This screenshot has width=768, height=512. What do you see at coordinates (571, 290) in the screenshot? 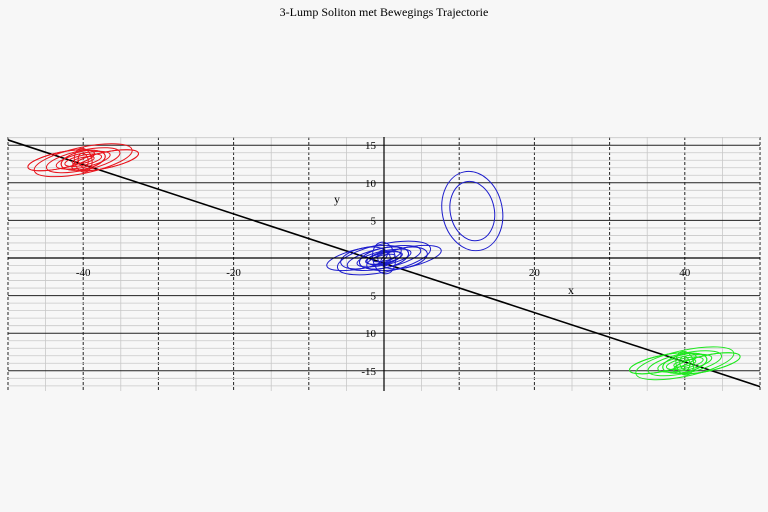
I see `x-axis-label: x` at bounding box center [571, 290].